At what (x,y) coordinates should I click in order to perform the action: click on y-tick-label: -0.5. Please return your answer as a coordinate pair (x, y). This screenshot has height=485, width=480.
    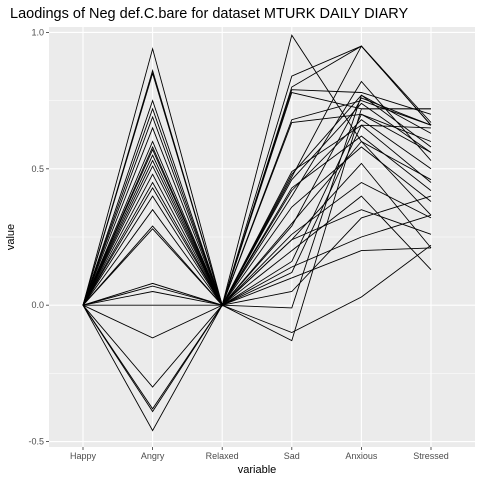
    Looking at the image, I should click on (36, 442).